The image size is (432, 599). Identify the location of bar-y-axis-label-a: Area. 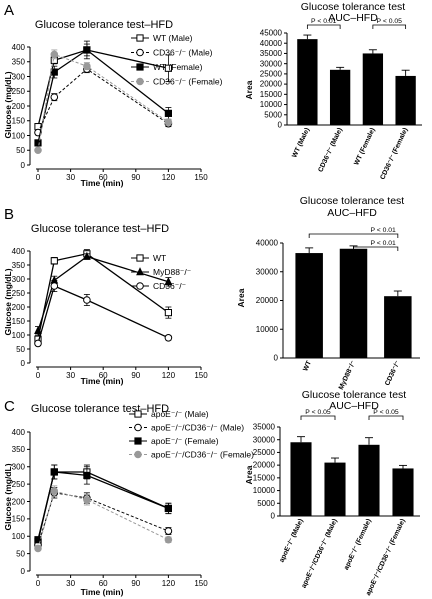
(249, 89).